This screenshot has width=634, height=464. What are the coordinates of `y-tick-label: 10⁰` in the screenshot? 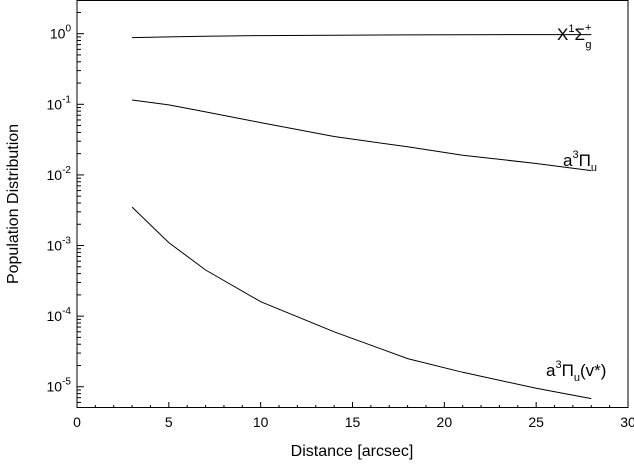 It's located at (61, 33).